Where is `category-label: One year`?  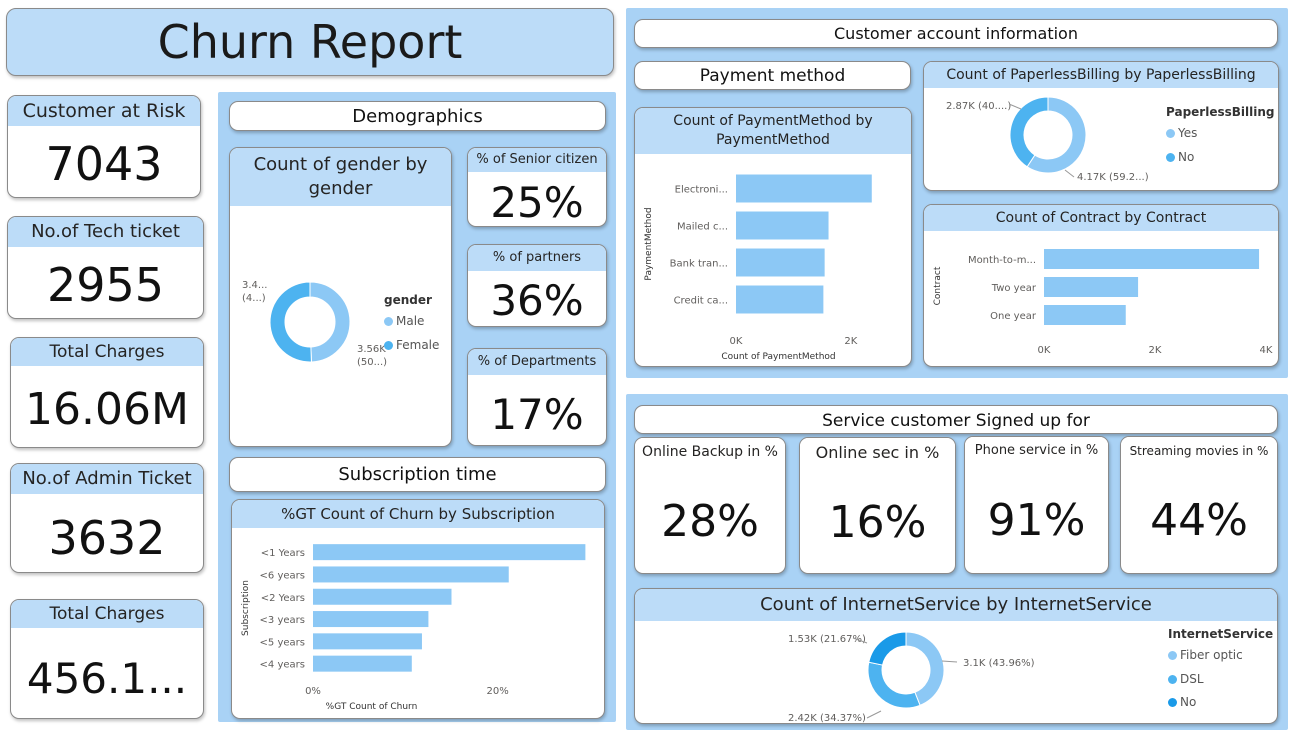 category-label: One year is located at coordinates (1013, 316).